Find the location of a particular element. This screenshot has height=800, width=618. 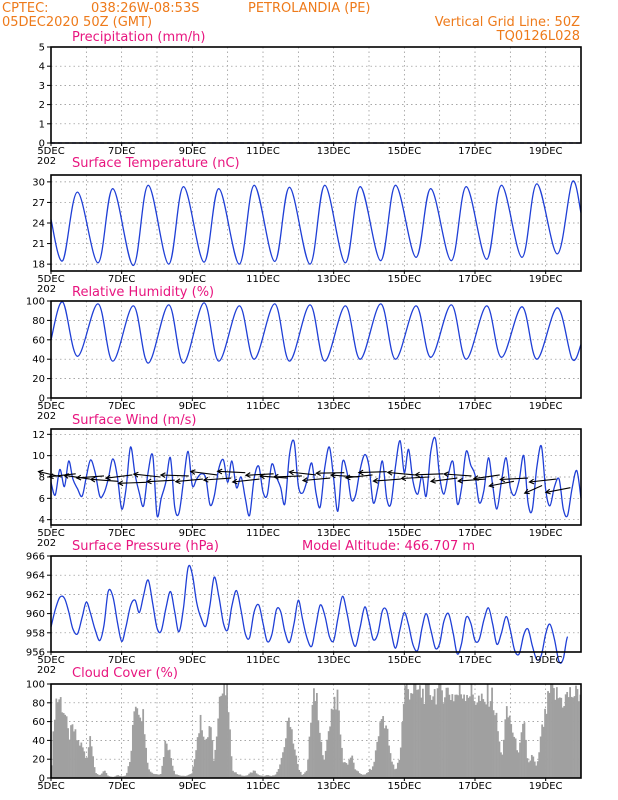

rh-frame is located at coordinates (316, 349).